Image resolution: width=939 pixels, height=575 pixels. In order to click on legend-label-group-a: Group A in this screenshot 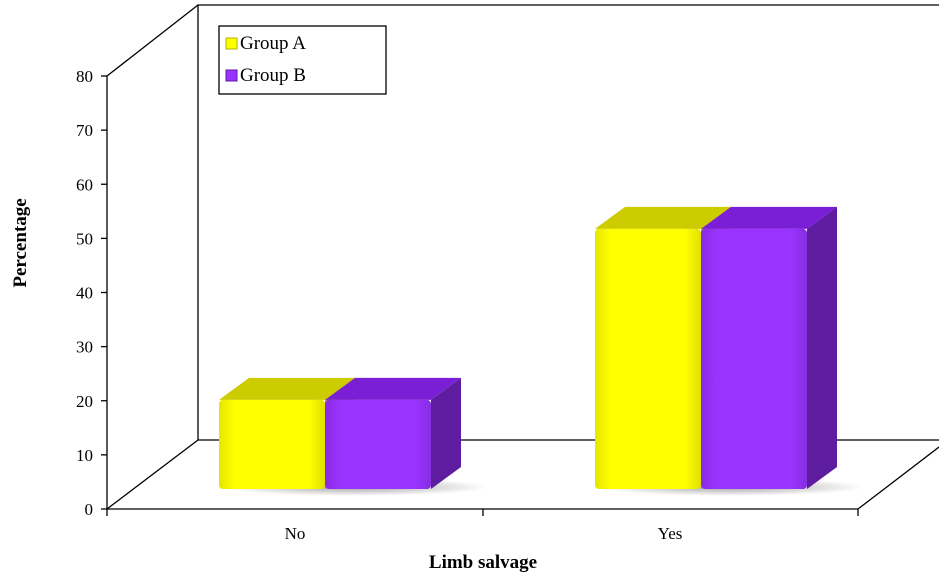, I will do `click(273, 43)`.